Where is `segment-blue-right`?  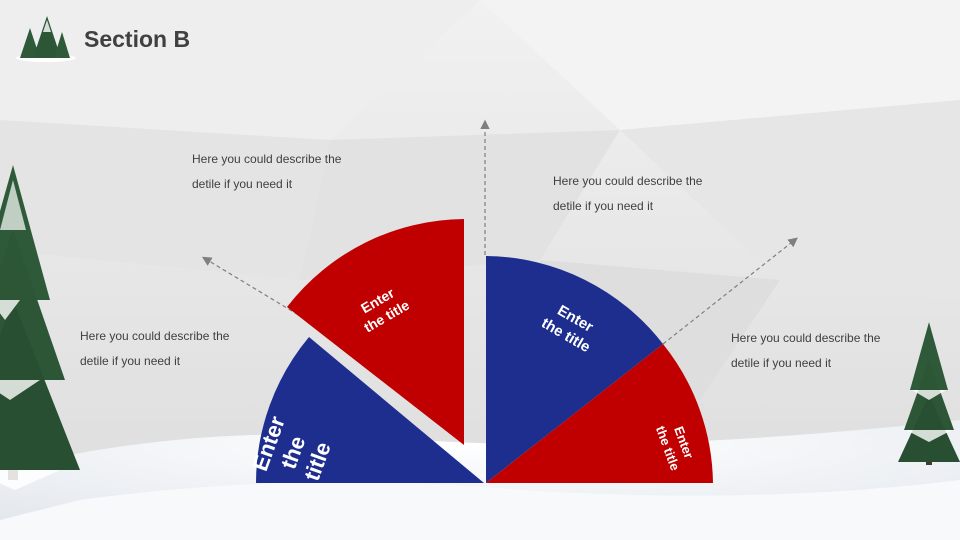
segment-blue-right is located at coordinates (574, 369).